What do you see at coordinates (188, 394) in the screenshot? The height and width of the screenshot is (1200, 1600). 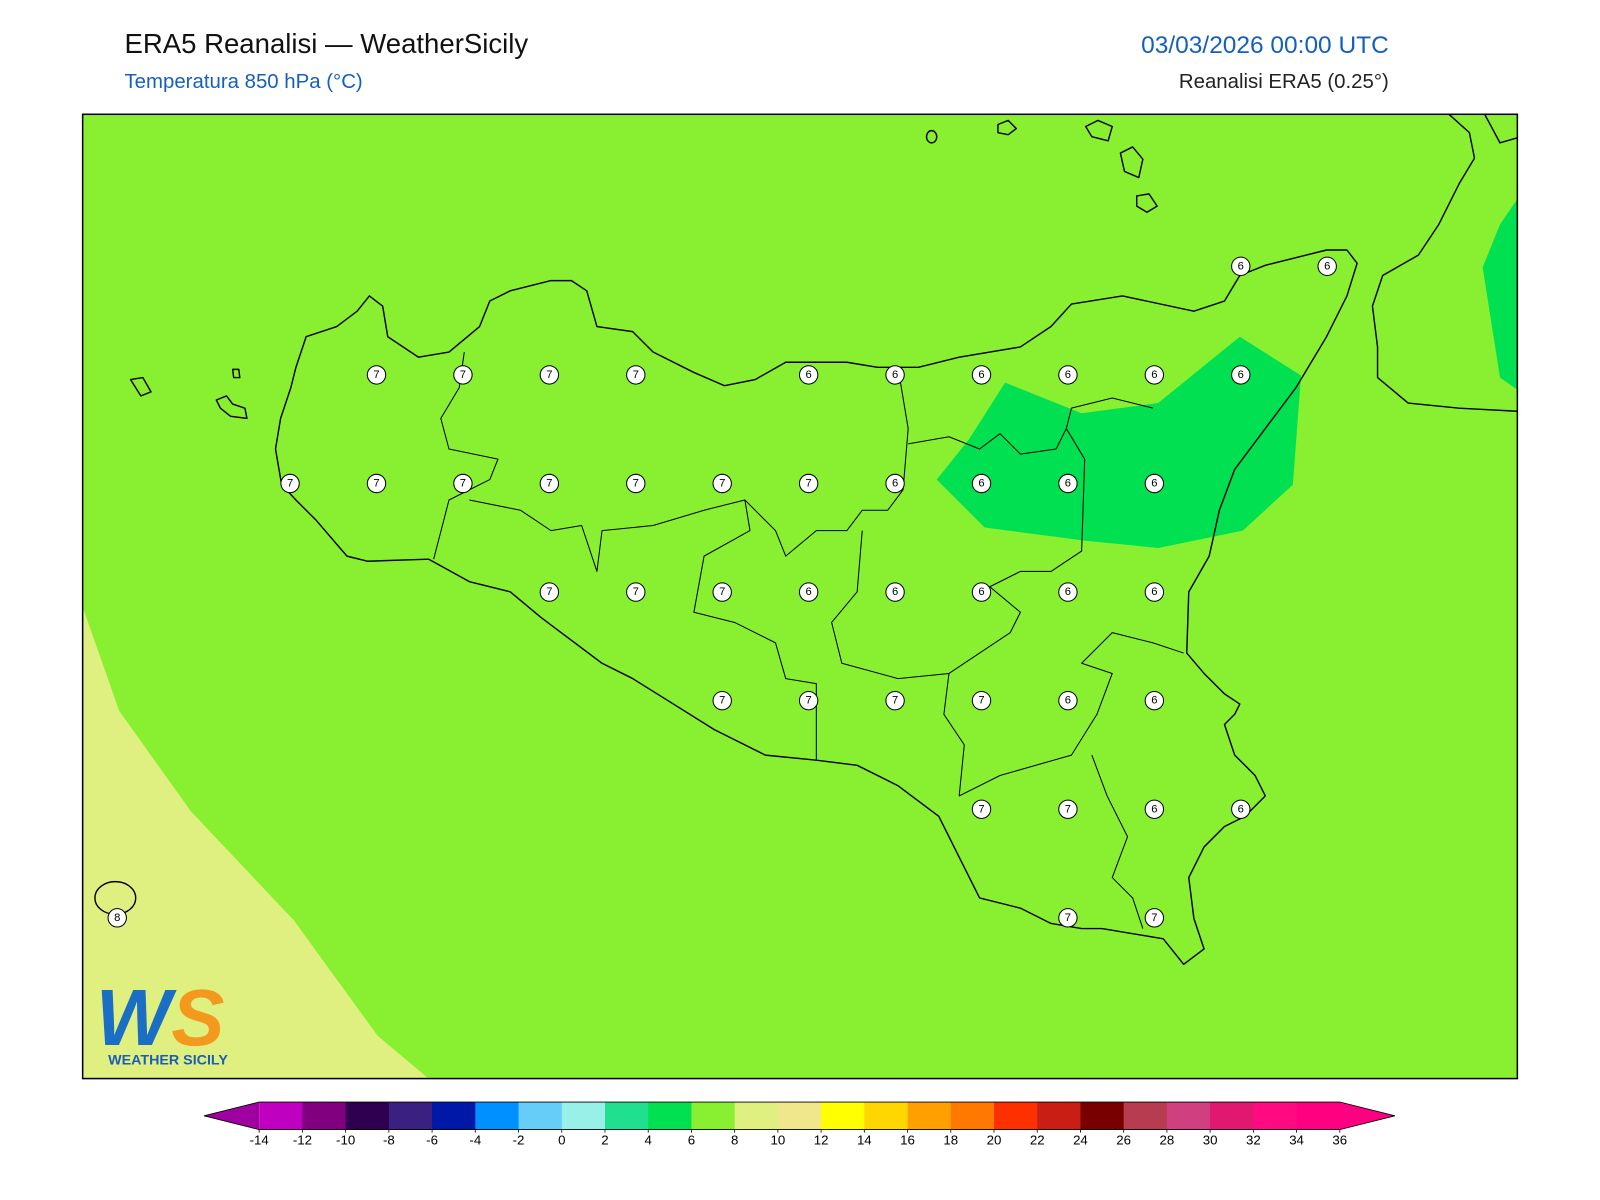 I see `egadi-islands` at bounding box center [188, 394].